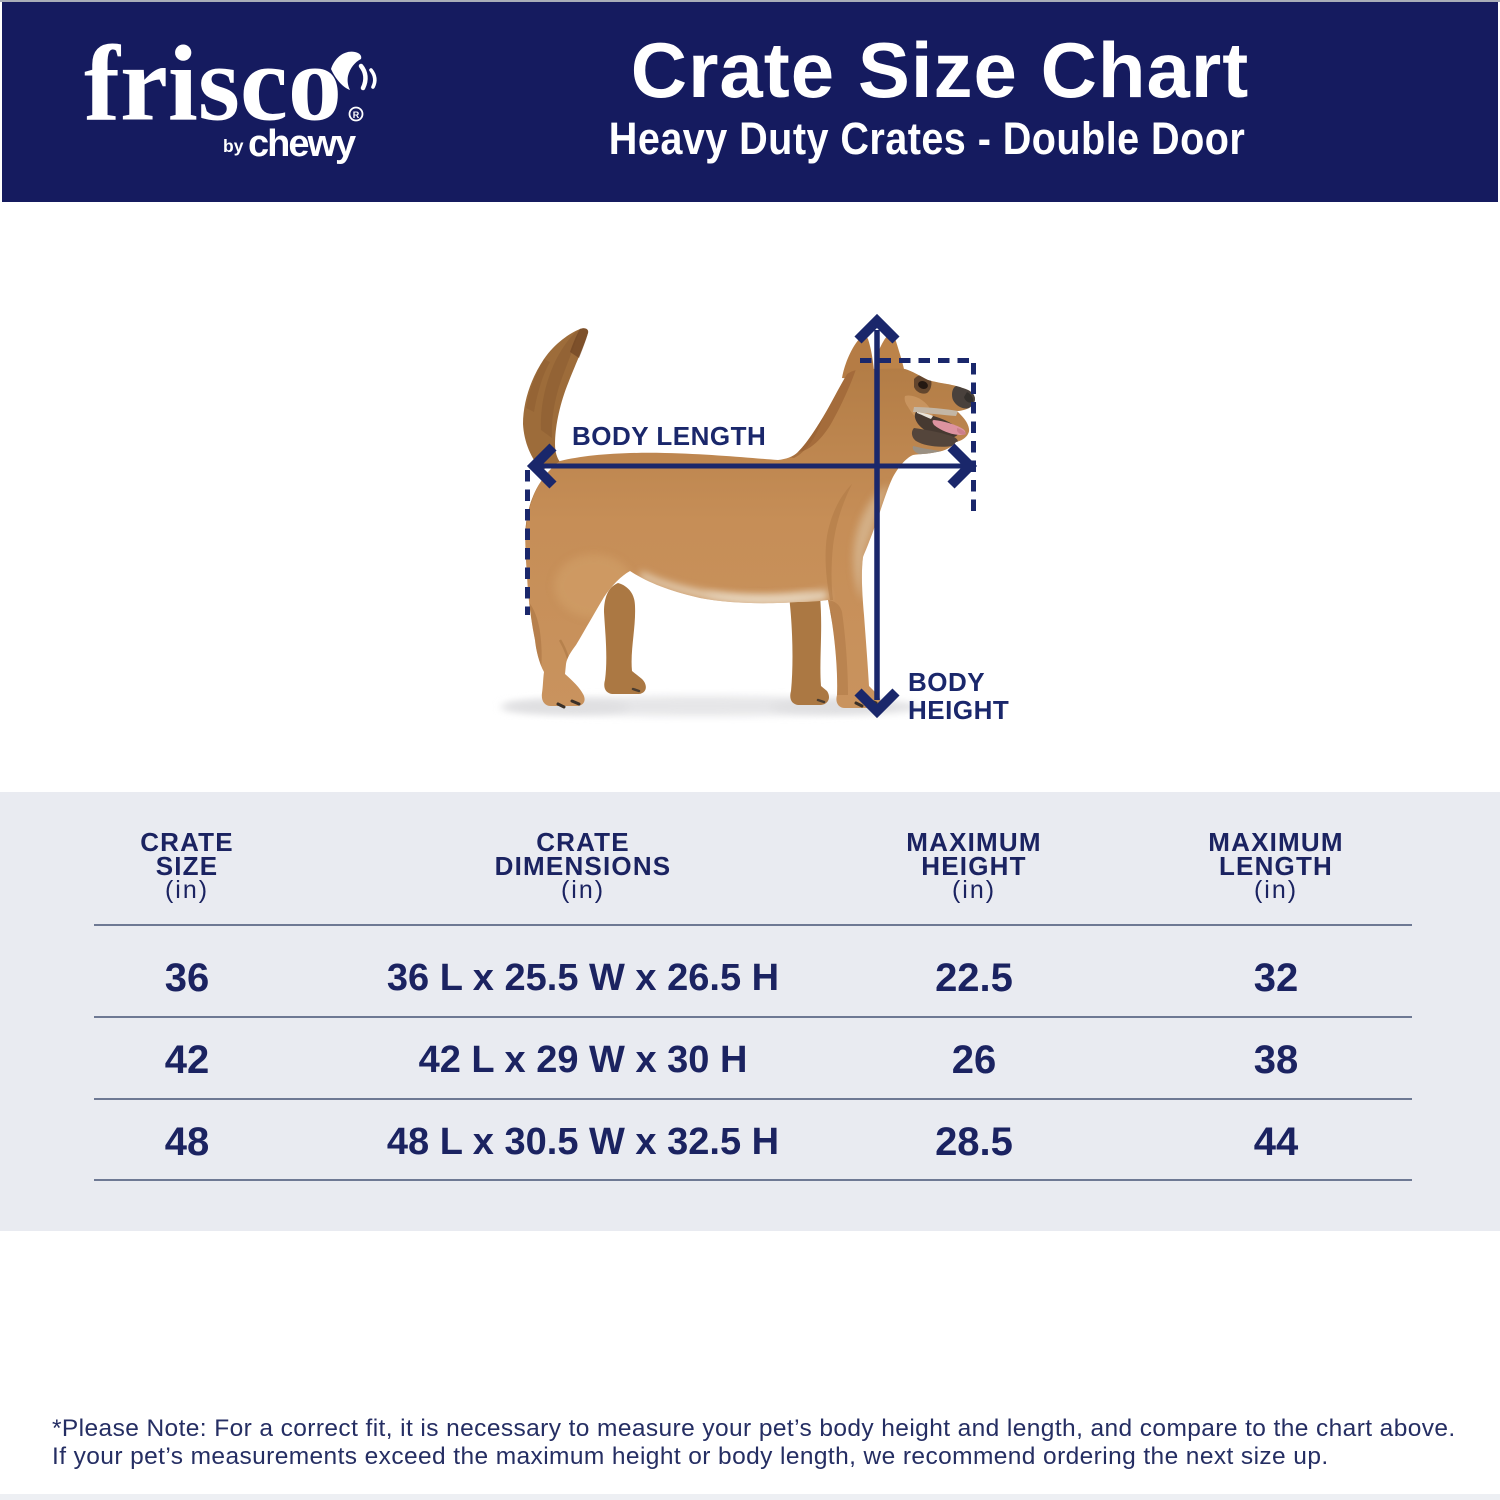 Image resolution: width=1500 pixels, height=1500 pixels. Describe the element at coordinates (946, 682) in the screenshot. I see `svg-text: BODY` at that location.